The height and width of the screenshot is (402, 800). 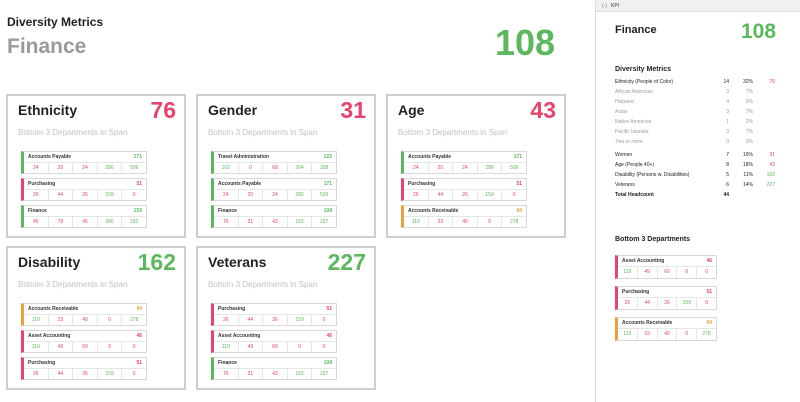 I want to click on department-cell: 26, so click(x=416, y=195).